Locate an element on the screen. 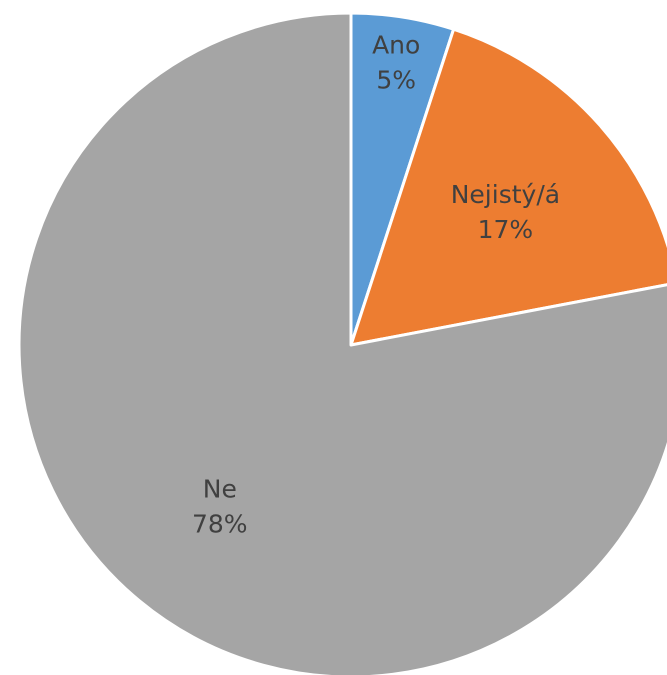 The image size is (667, 675). pie-label-2: Ne 78% is located at coordinates (220, 507).